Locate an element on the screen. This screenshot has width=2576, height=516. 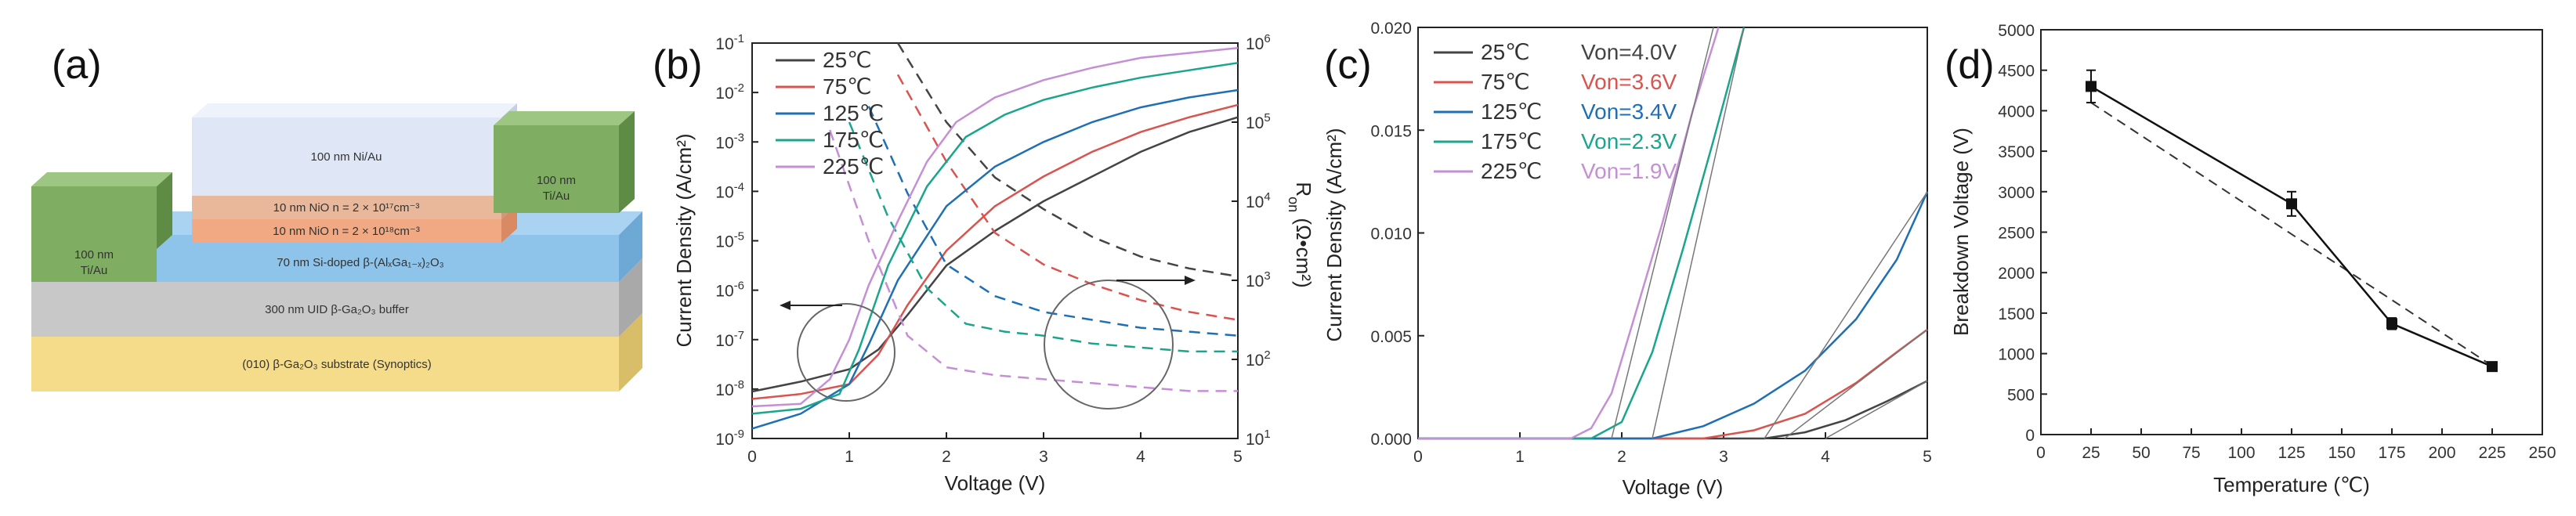
cap-label: 100 nm Ni/Au is located at coordinates (347, 157).